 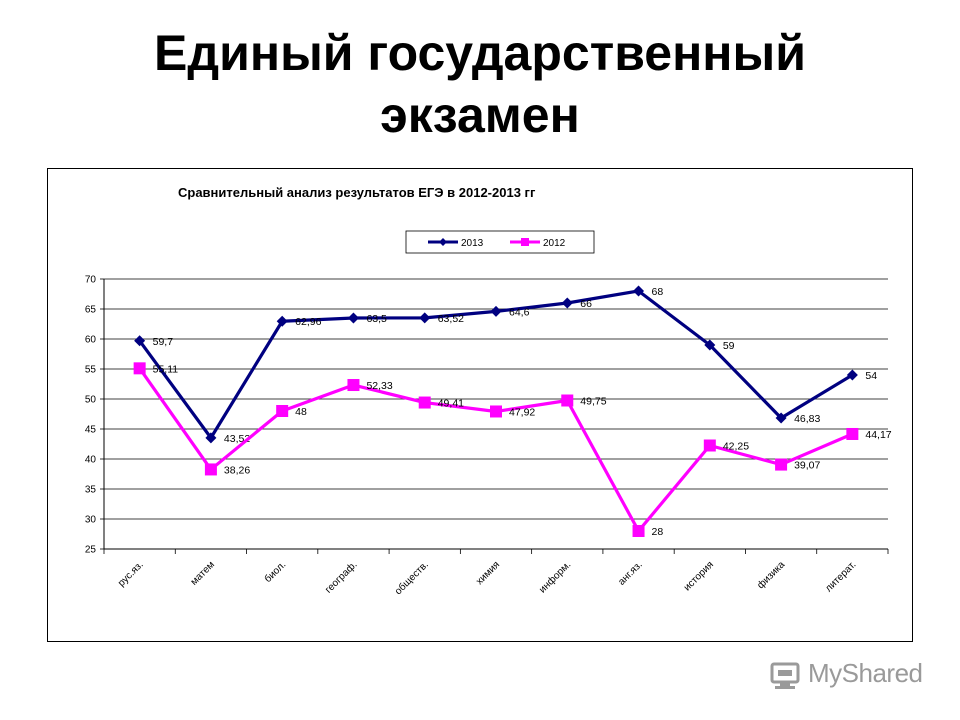 What do you see at coordinates (91, 340) in the screenshot?
I see `y-tick-label: 60` at bounding box center [91, 340].